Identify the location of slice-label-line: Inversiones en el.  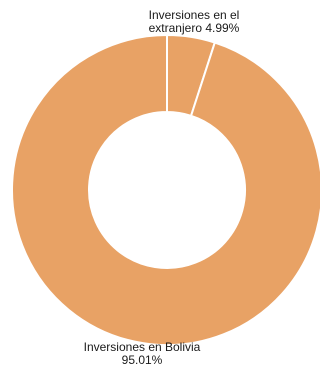
(194, 15).